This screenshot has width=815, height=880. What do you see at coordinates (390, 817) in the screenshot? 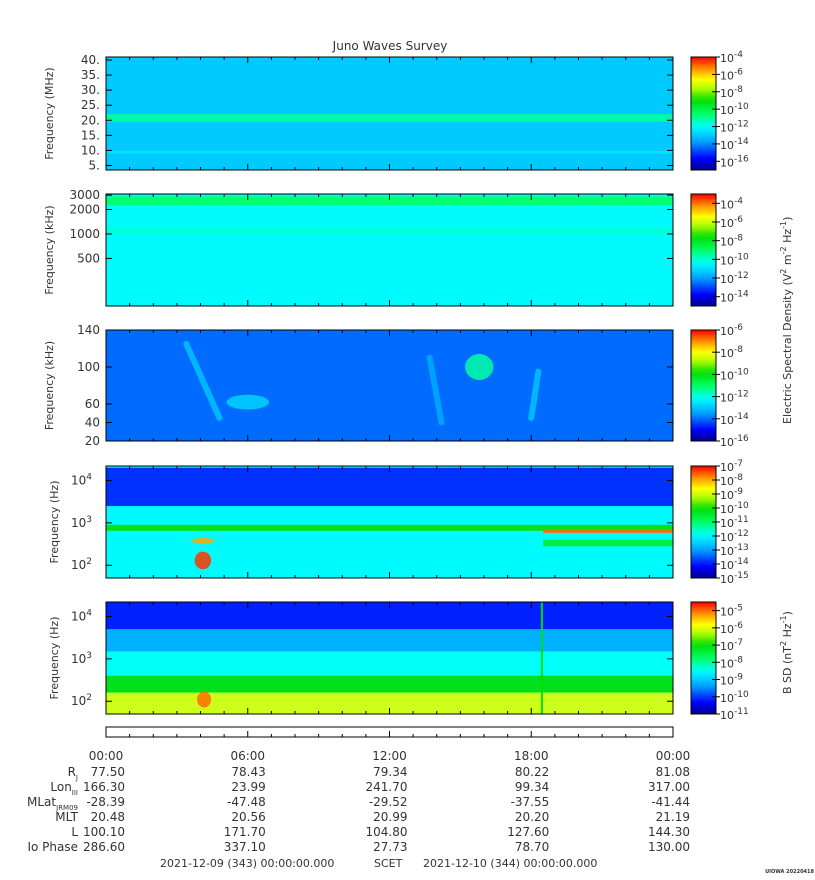
I see `ephemeris-value: 20.99` at bounding box center [390, 817].